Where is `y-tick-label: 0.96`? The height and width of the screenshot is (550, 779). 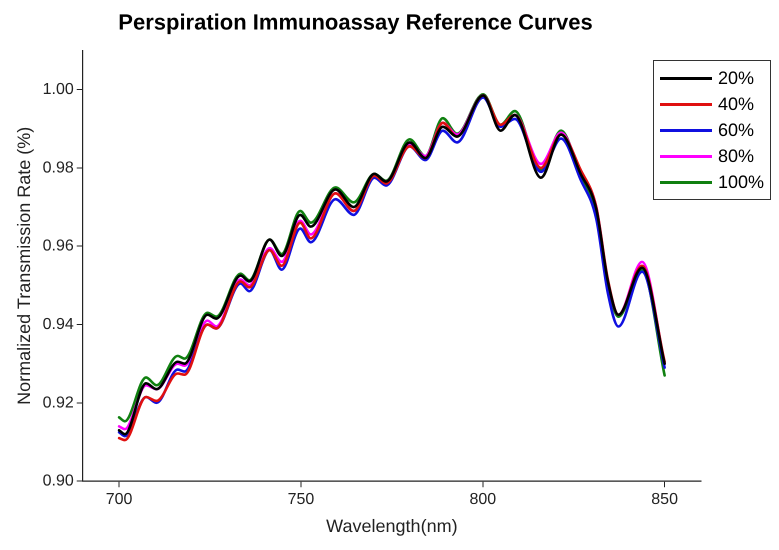 y-tick-label: 0.96 is located at coordinates (58, 246).